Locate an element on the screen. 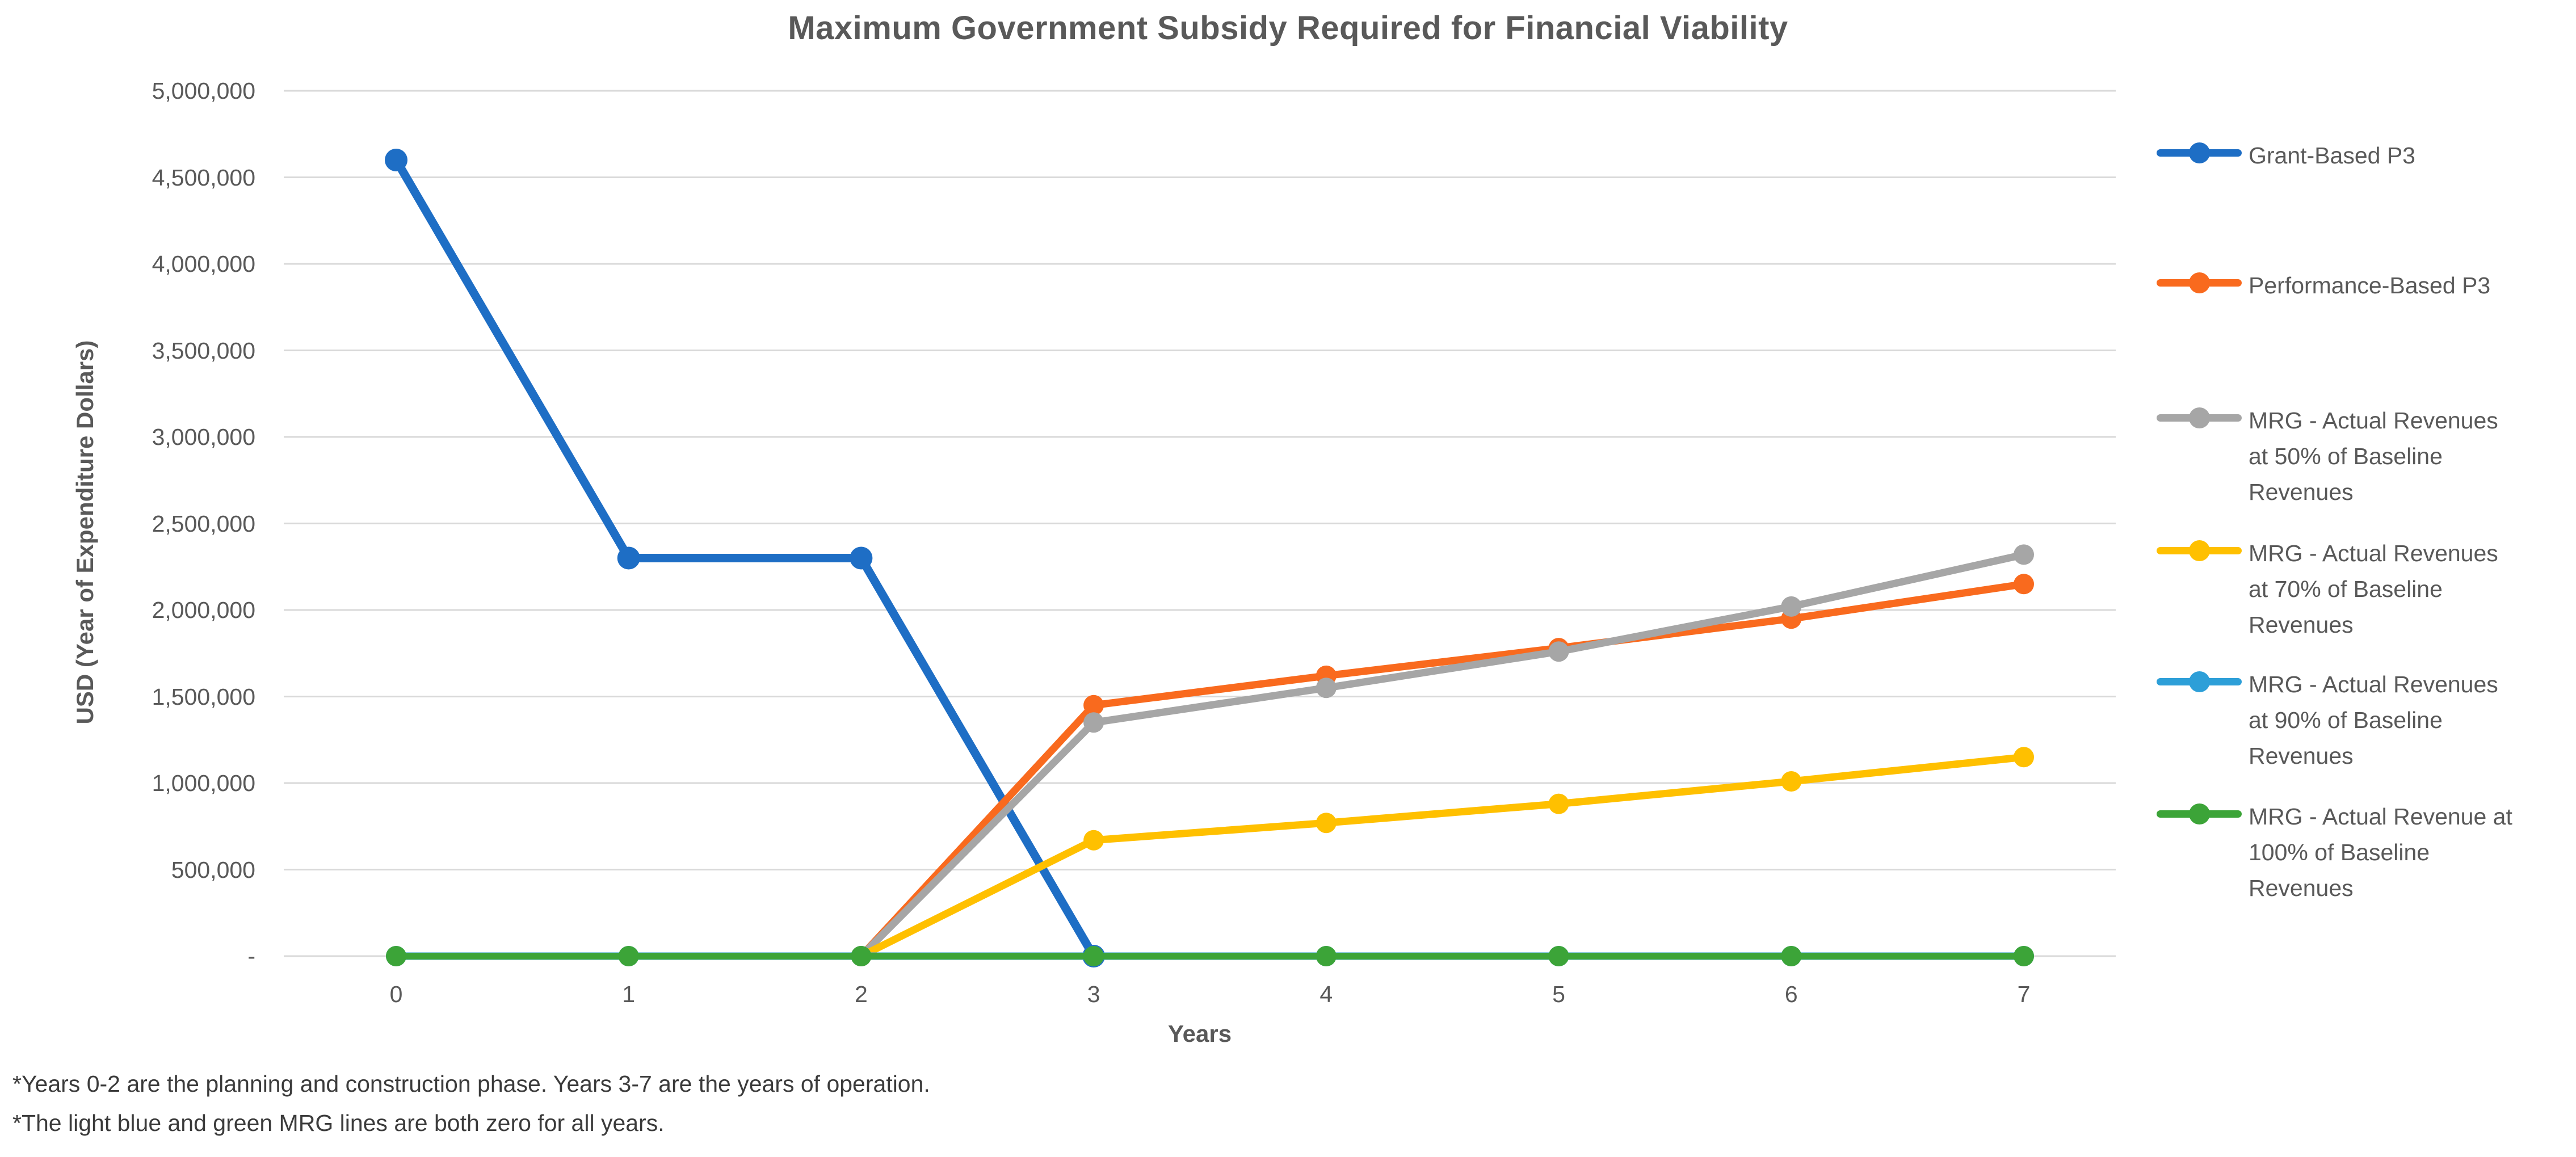 This screenshot has height=1157, width=2576. series-line-mrg-actual-revenues-at-70-of-baseline-revenues is located at coordinates (1442, 856).